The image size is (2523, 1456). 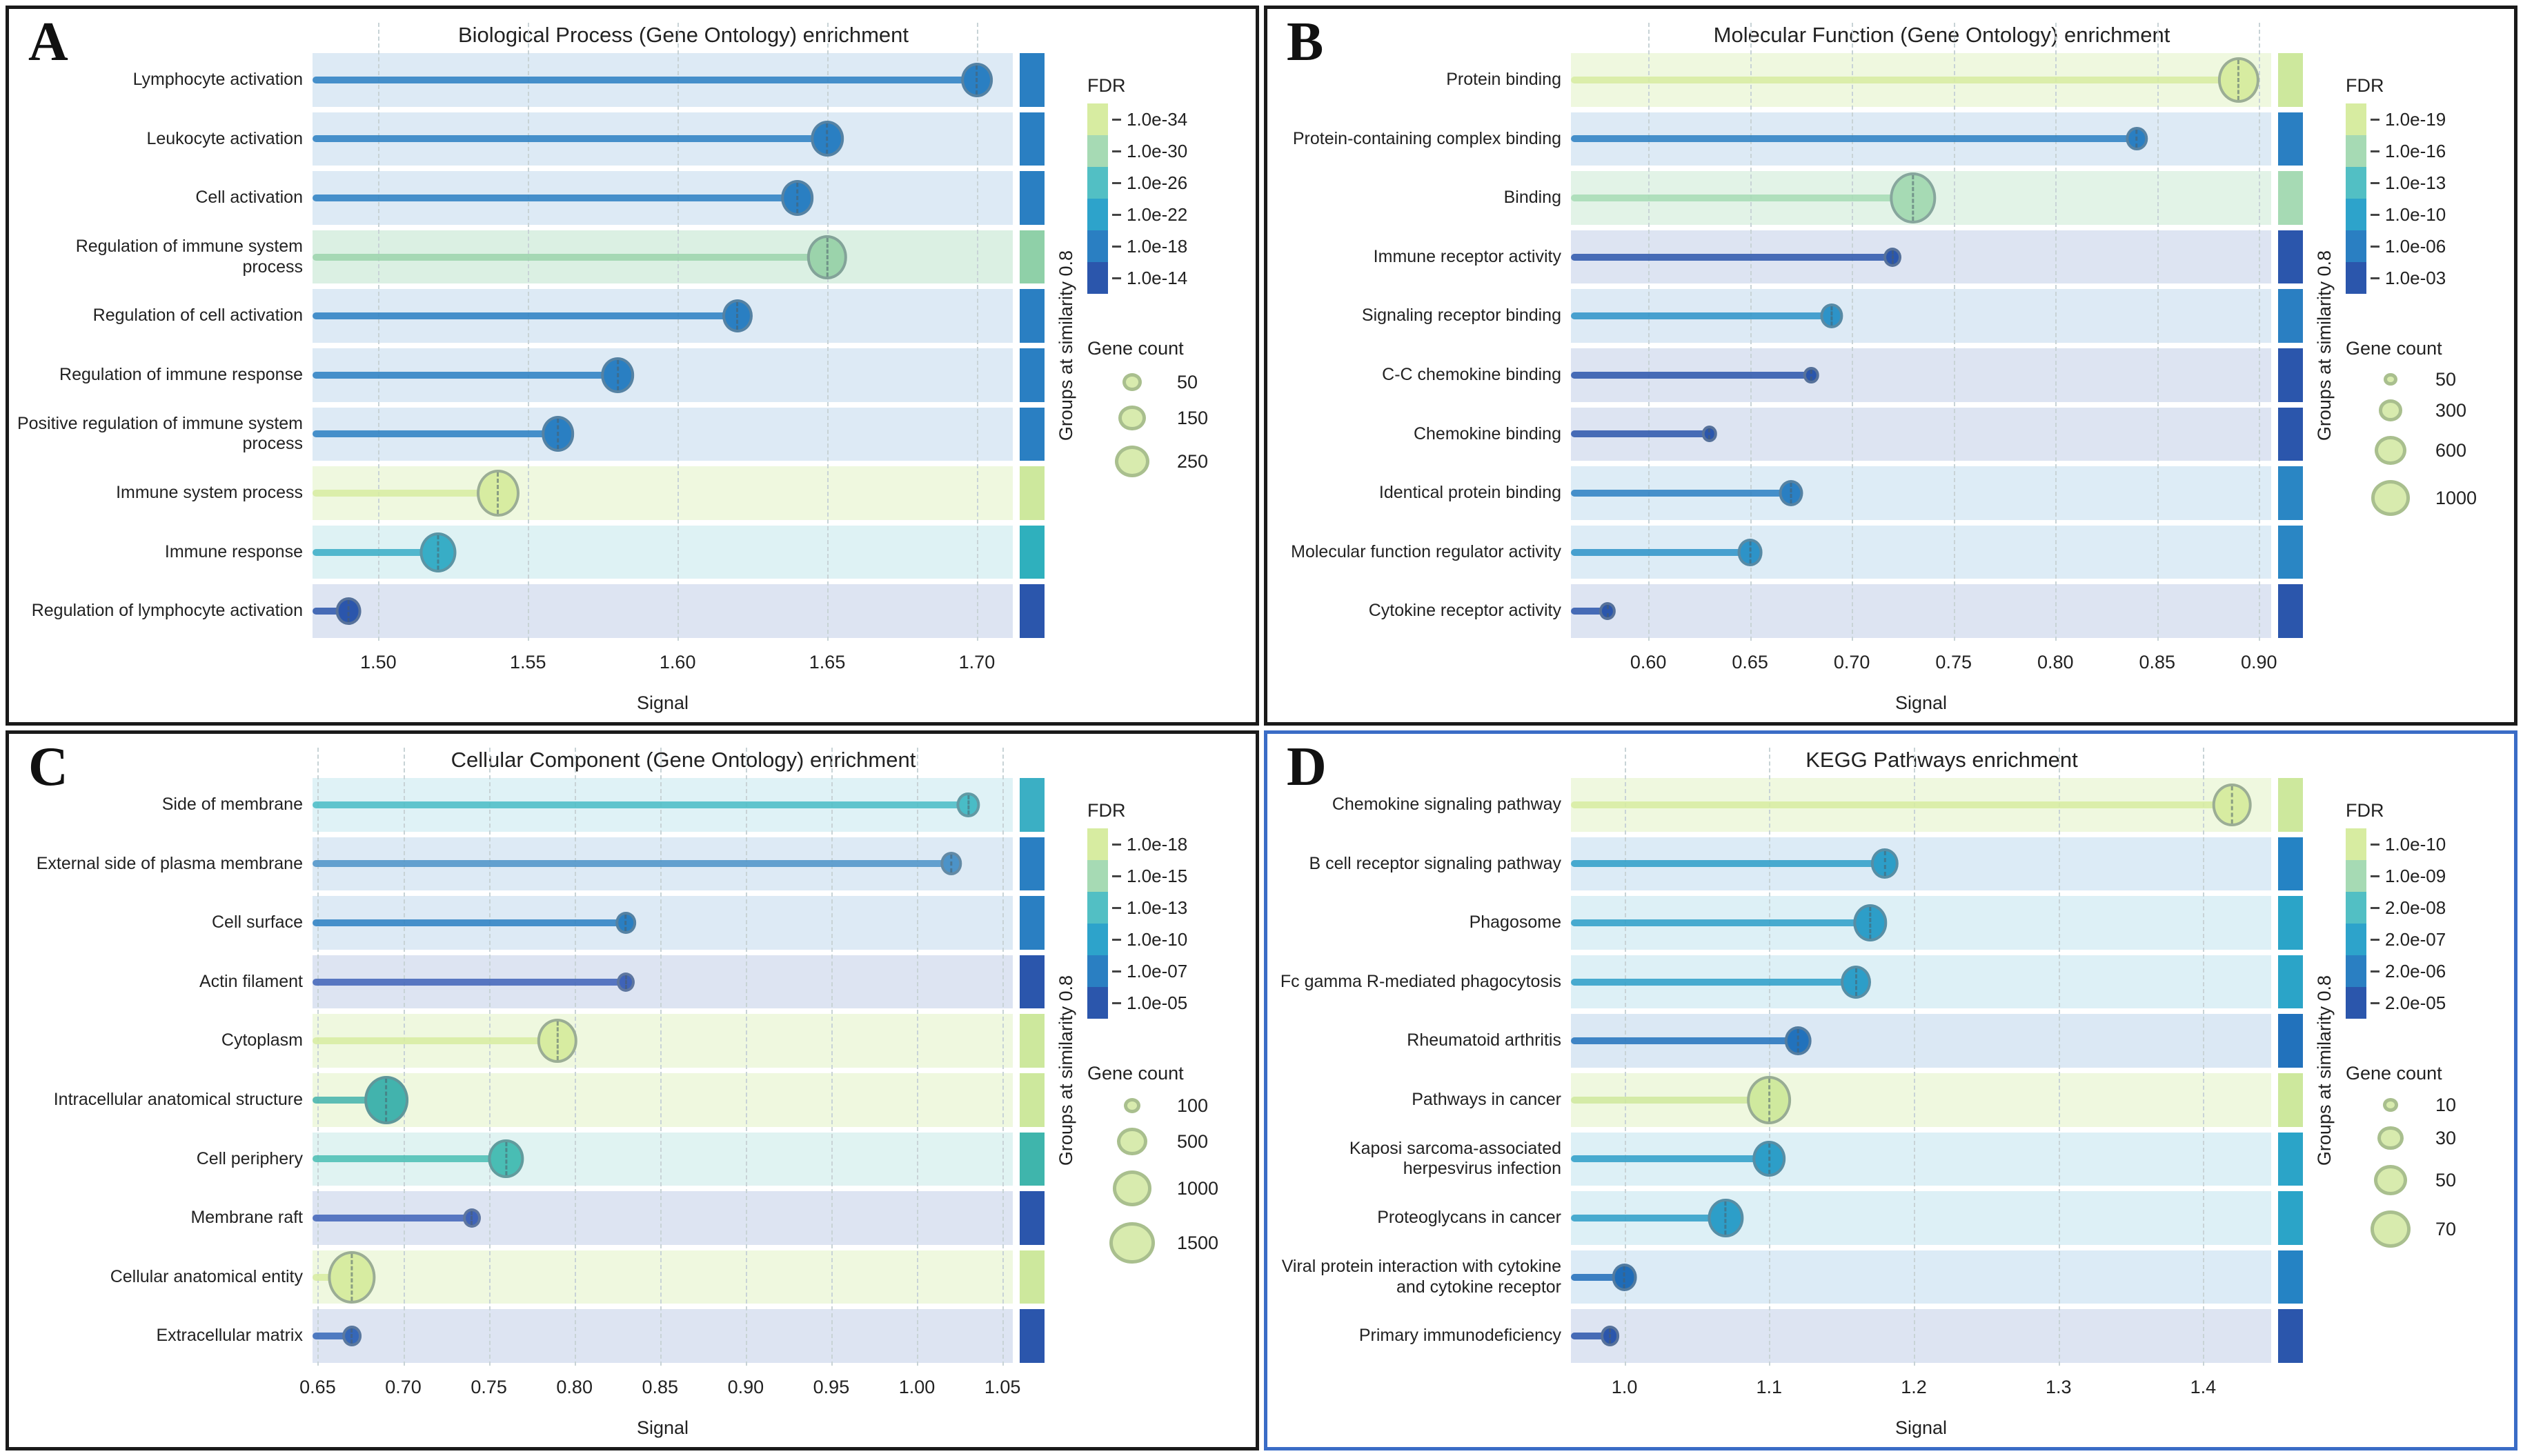 I want to click on x-tick-label: 0.65, so click(x=317, y=1387).